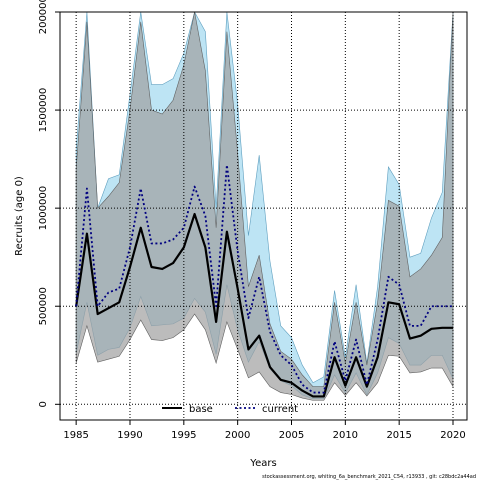  What do you see at coordinates (75, 435) in the screenshot?
I see `x-tick-label-1985: 1985` at bounding box center [75, 435].